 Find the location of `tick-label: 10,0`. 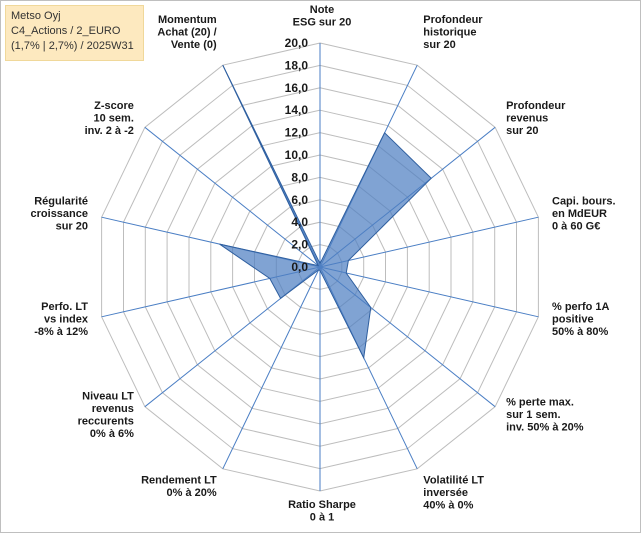

tick-label: 10,0 is located at coordinates (297, 155).